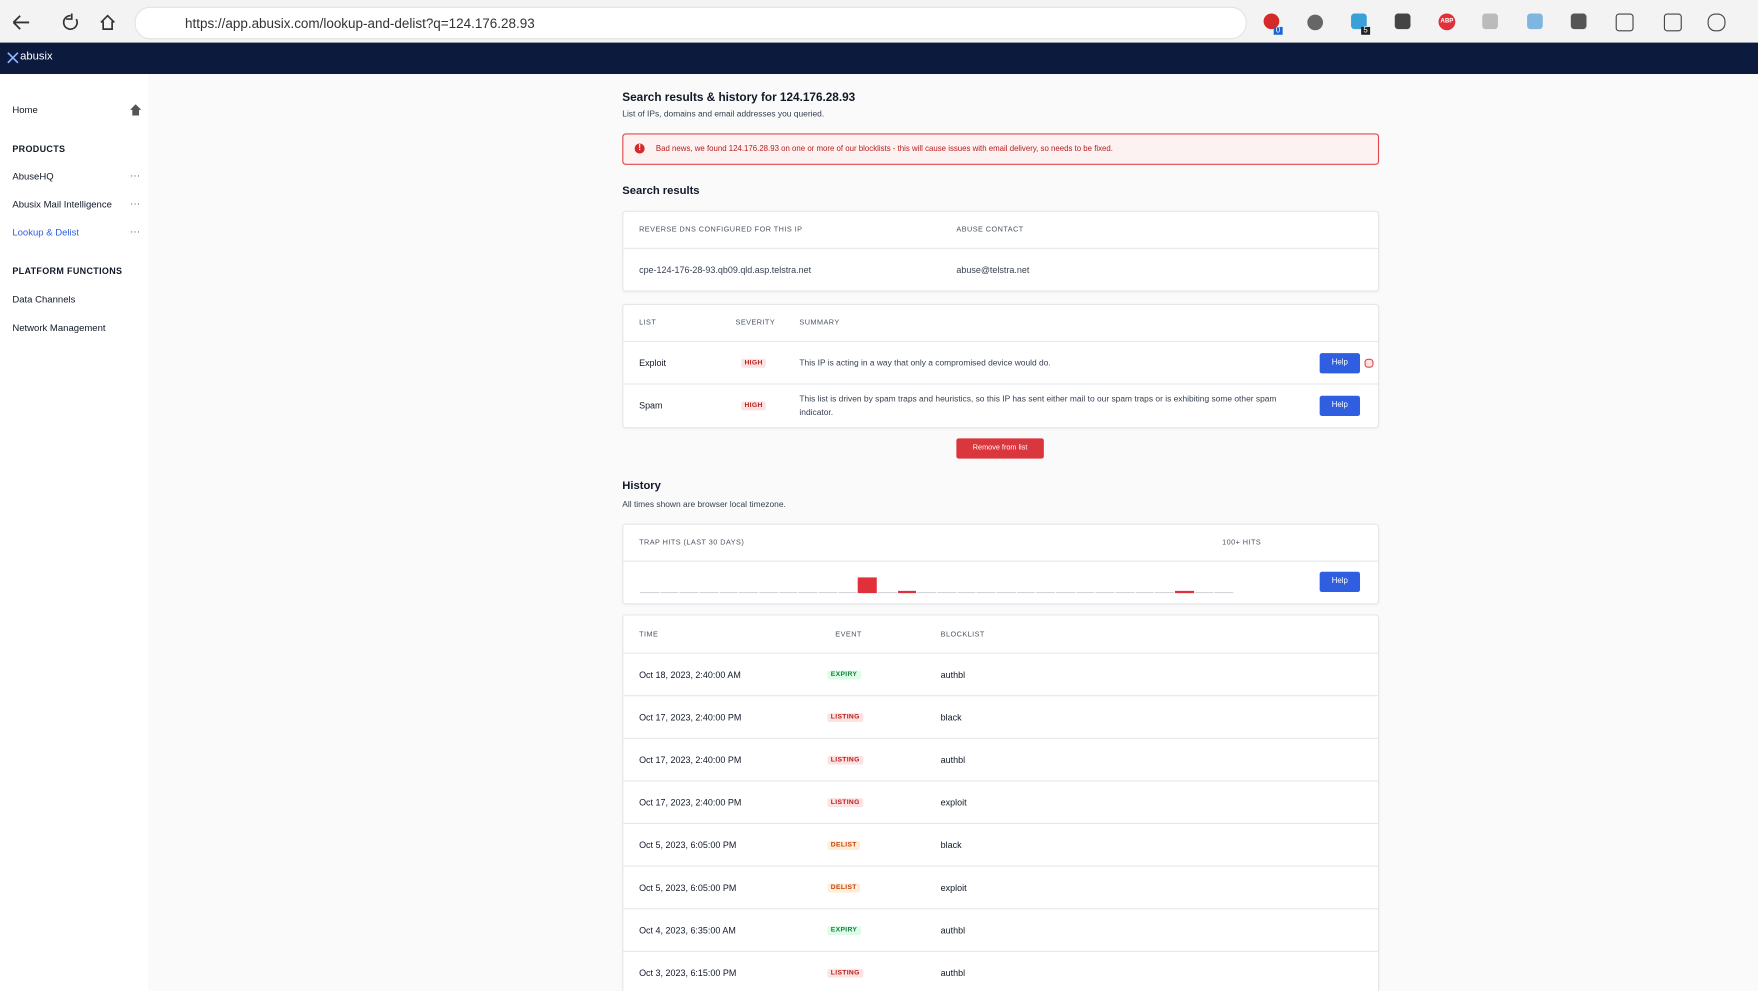 Image resolution: width=1758 pixels, height=991 pixels. What do you see at coordinates (36, 56) in the screenshot?
I see `brand: abusix` at bounding box center [36, 56].